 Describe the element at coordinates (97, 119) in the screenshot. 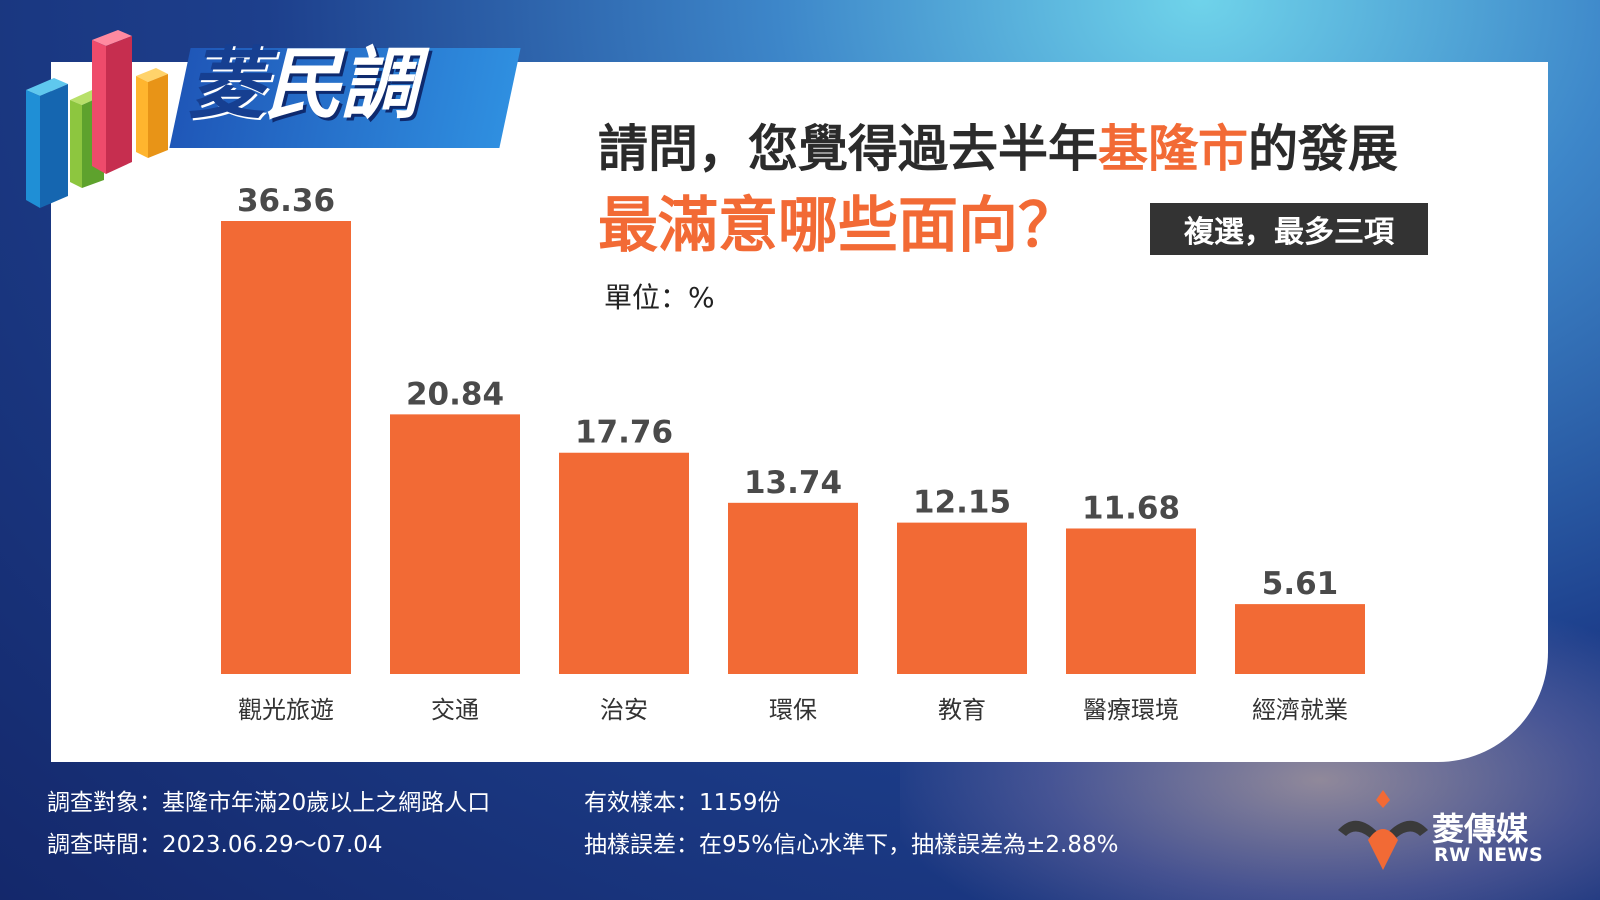

I see `bar-chart-logo-icon` at that location.